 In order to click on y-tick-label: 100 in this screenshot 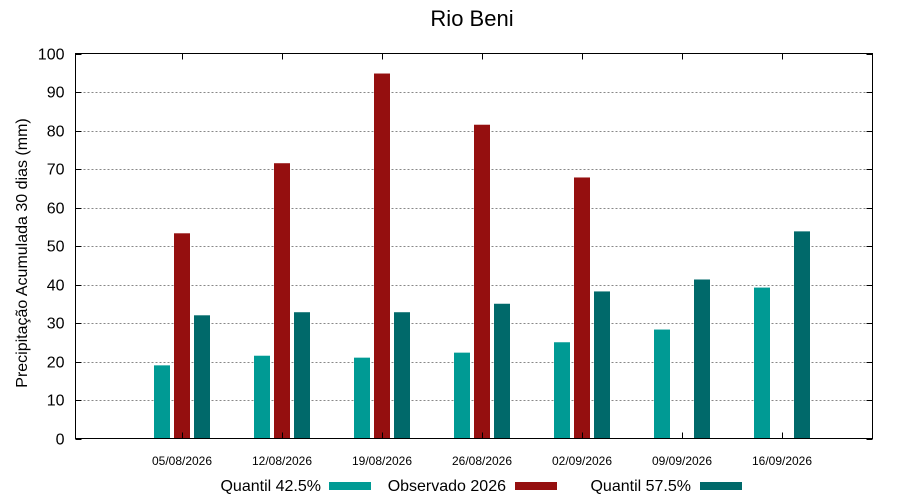, I will do `click(51, 55)`.